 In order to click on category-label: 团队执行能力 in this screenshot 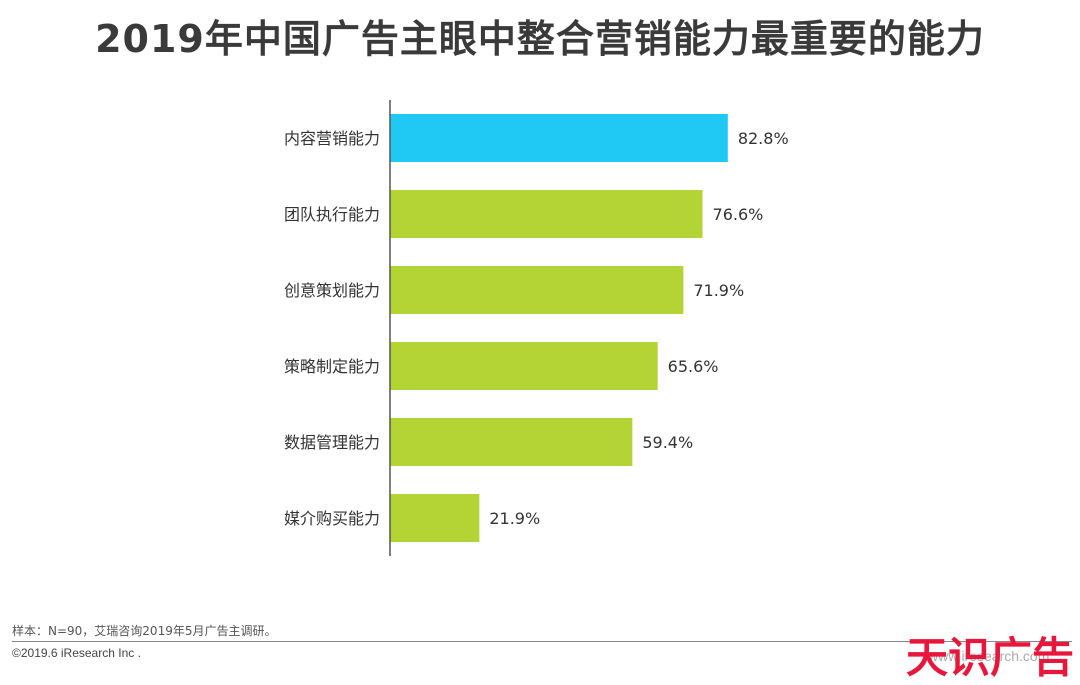, I will do `click(332, 214)`.